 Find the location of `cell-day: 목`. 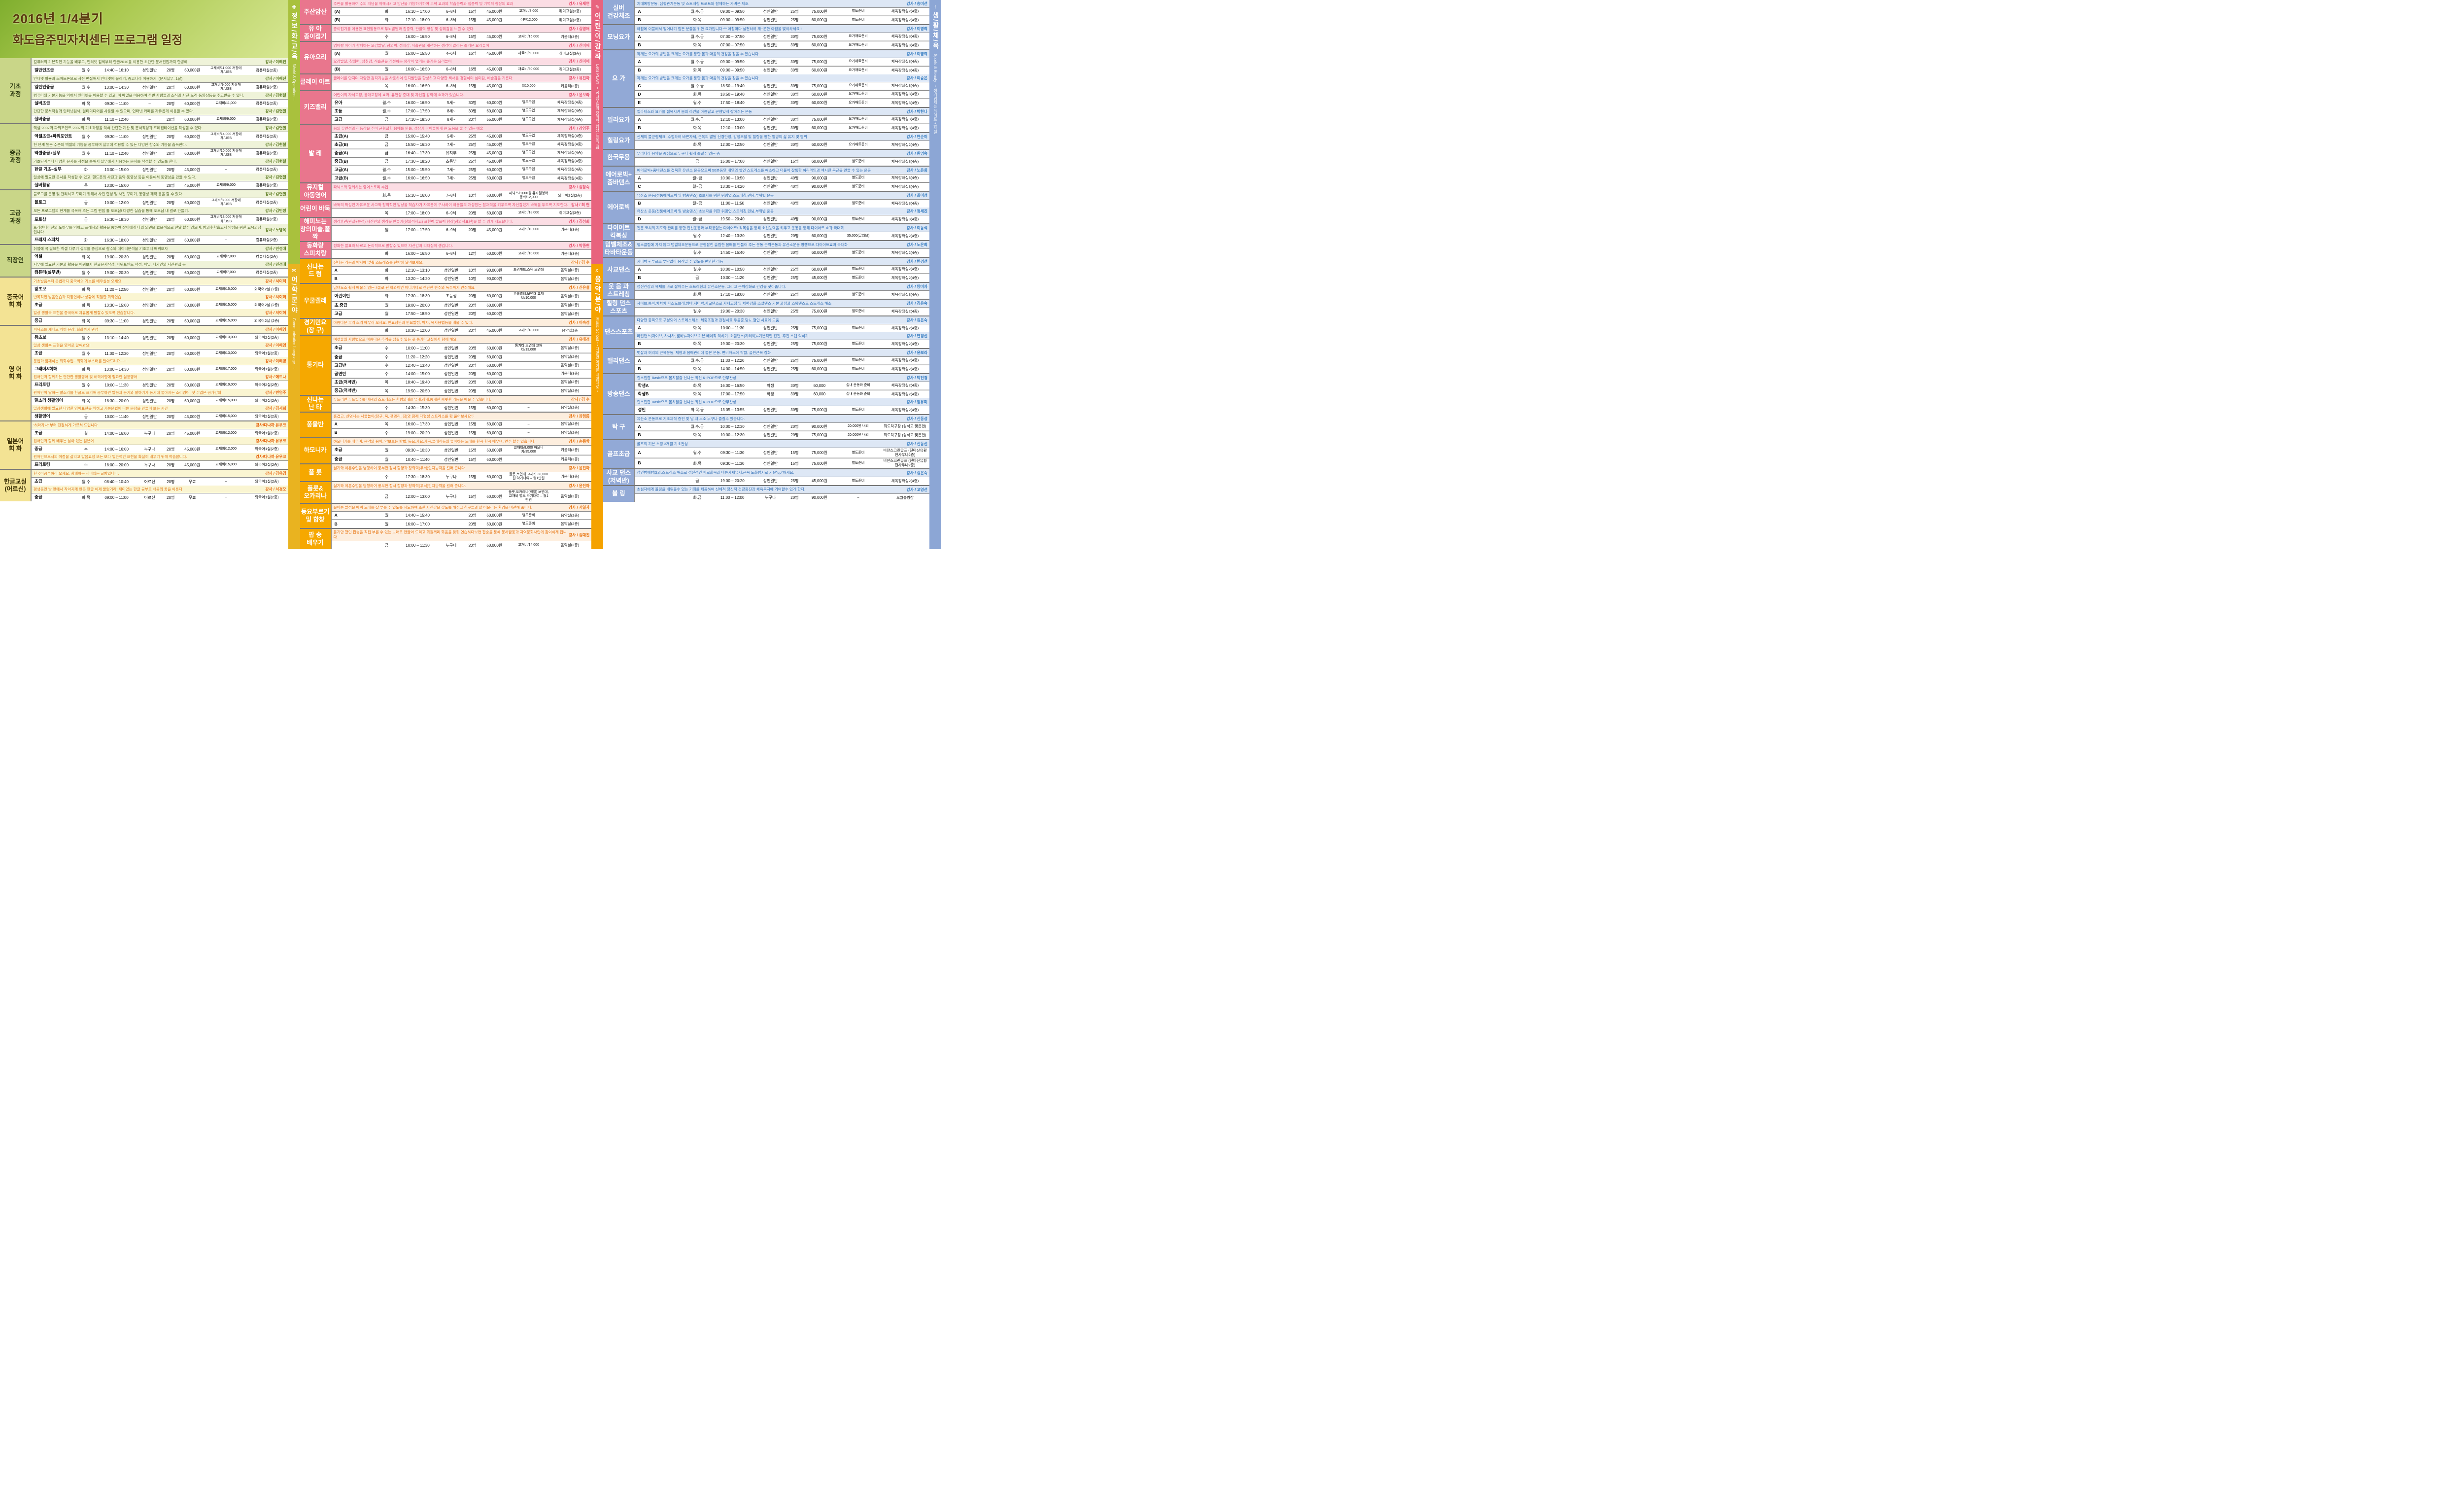

cell-day: 목 is located at coordinates (386, 213).